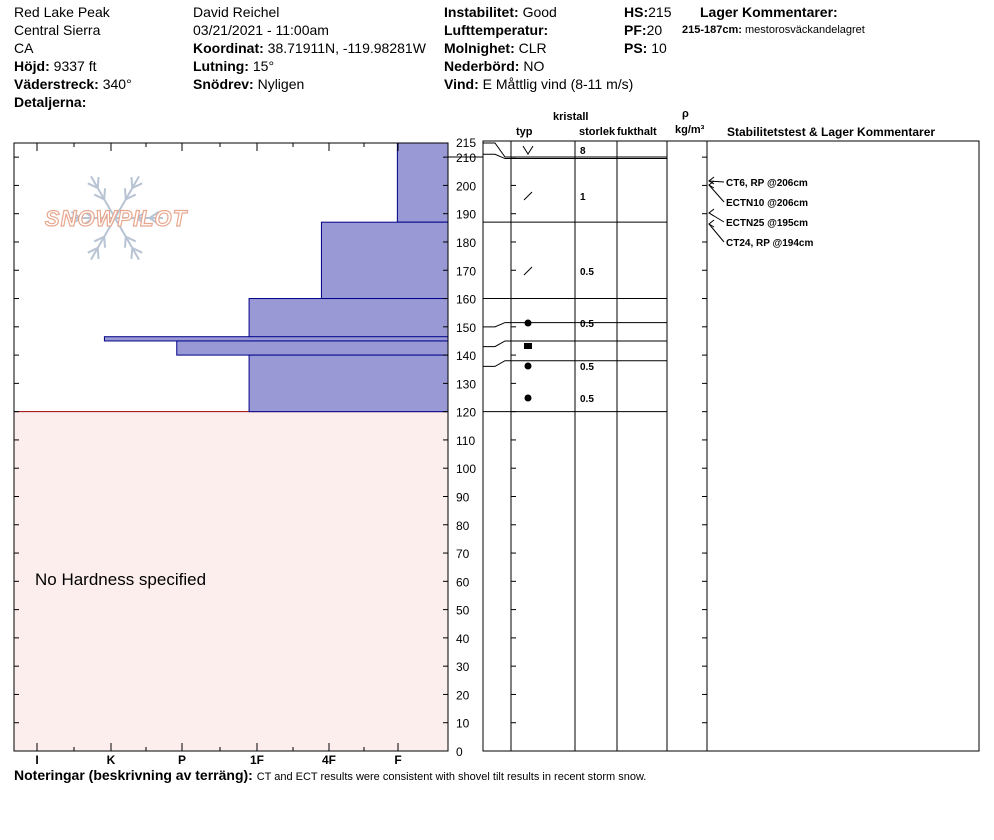 This screenshot has width=994, height=840. I want to click on instability-value: Good, so click(539, 12).